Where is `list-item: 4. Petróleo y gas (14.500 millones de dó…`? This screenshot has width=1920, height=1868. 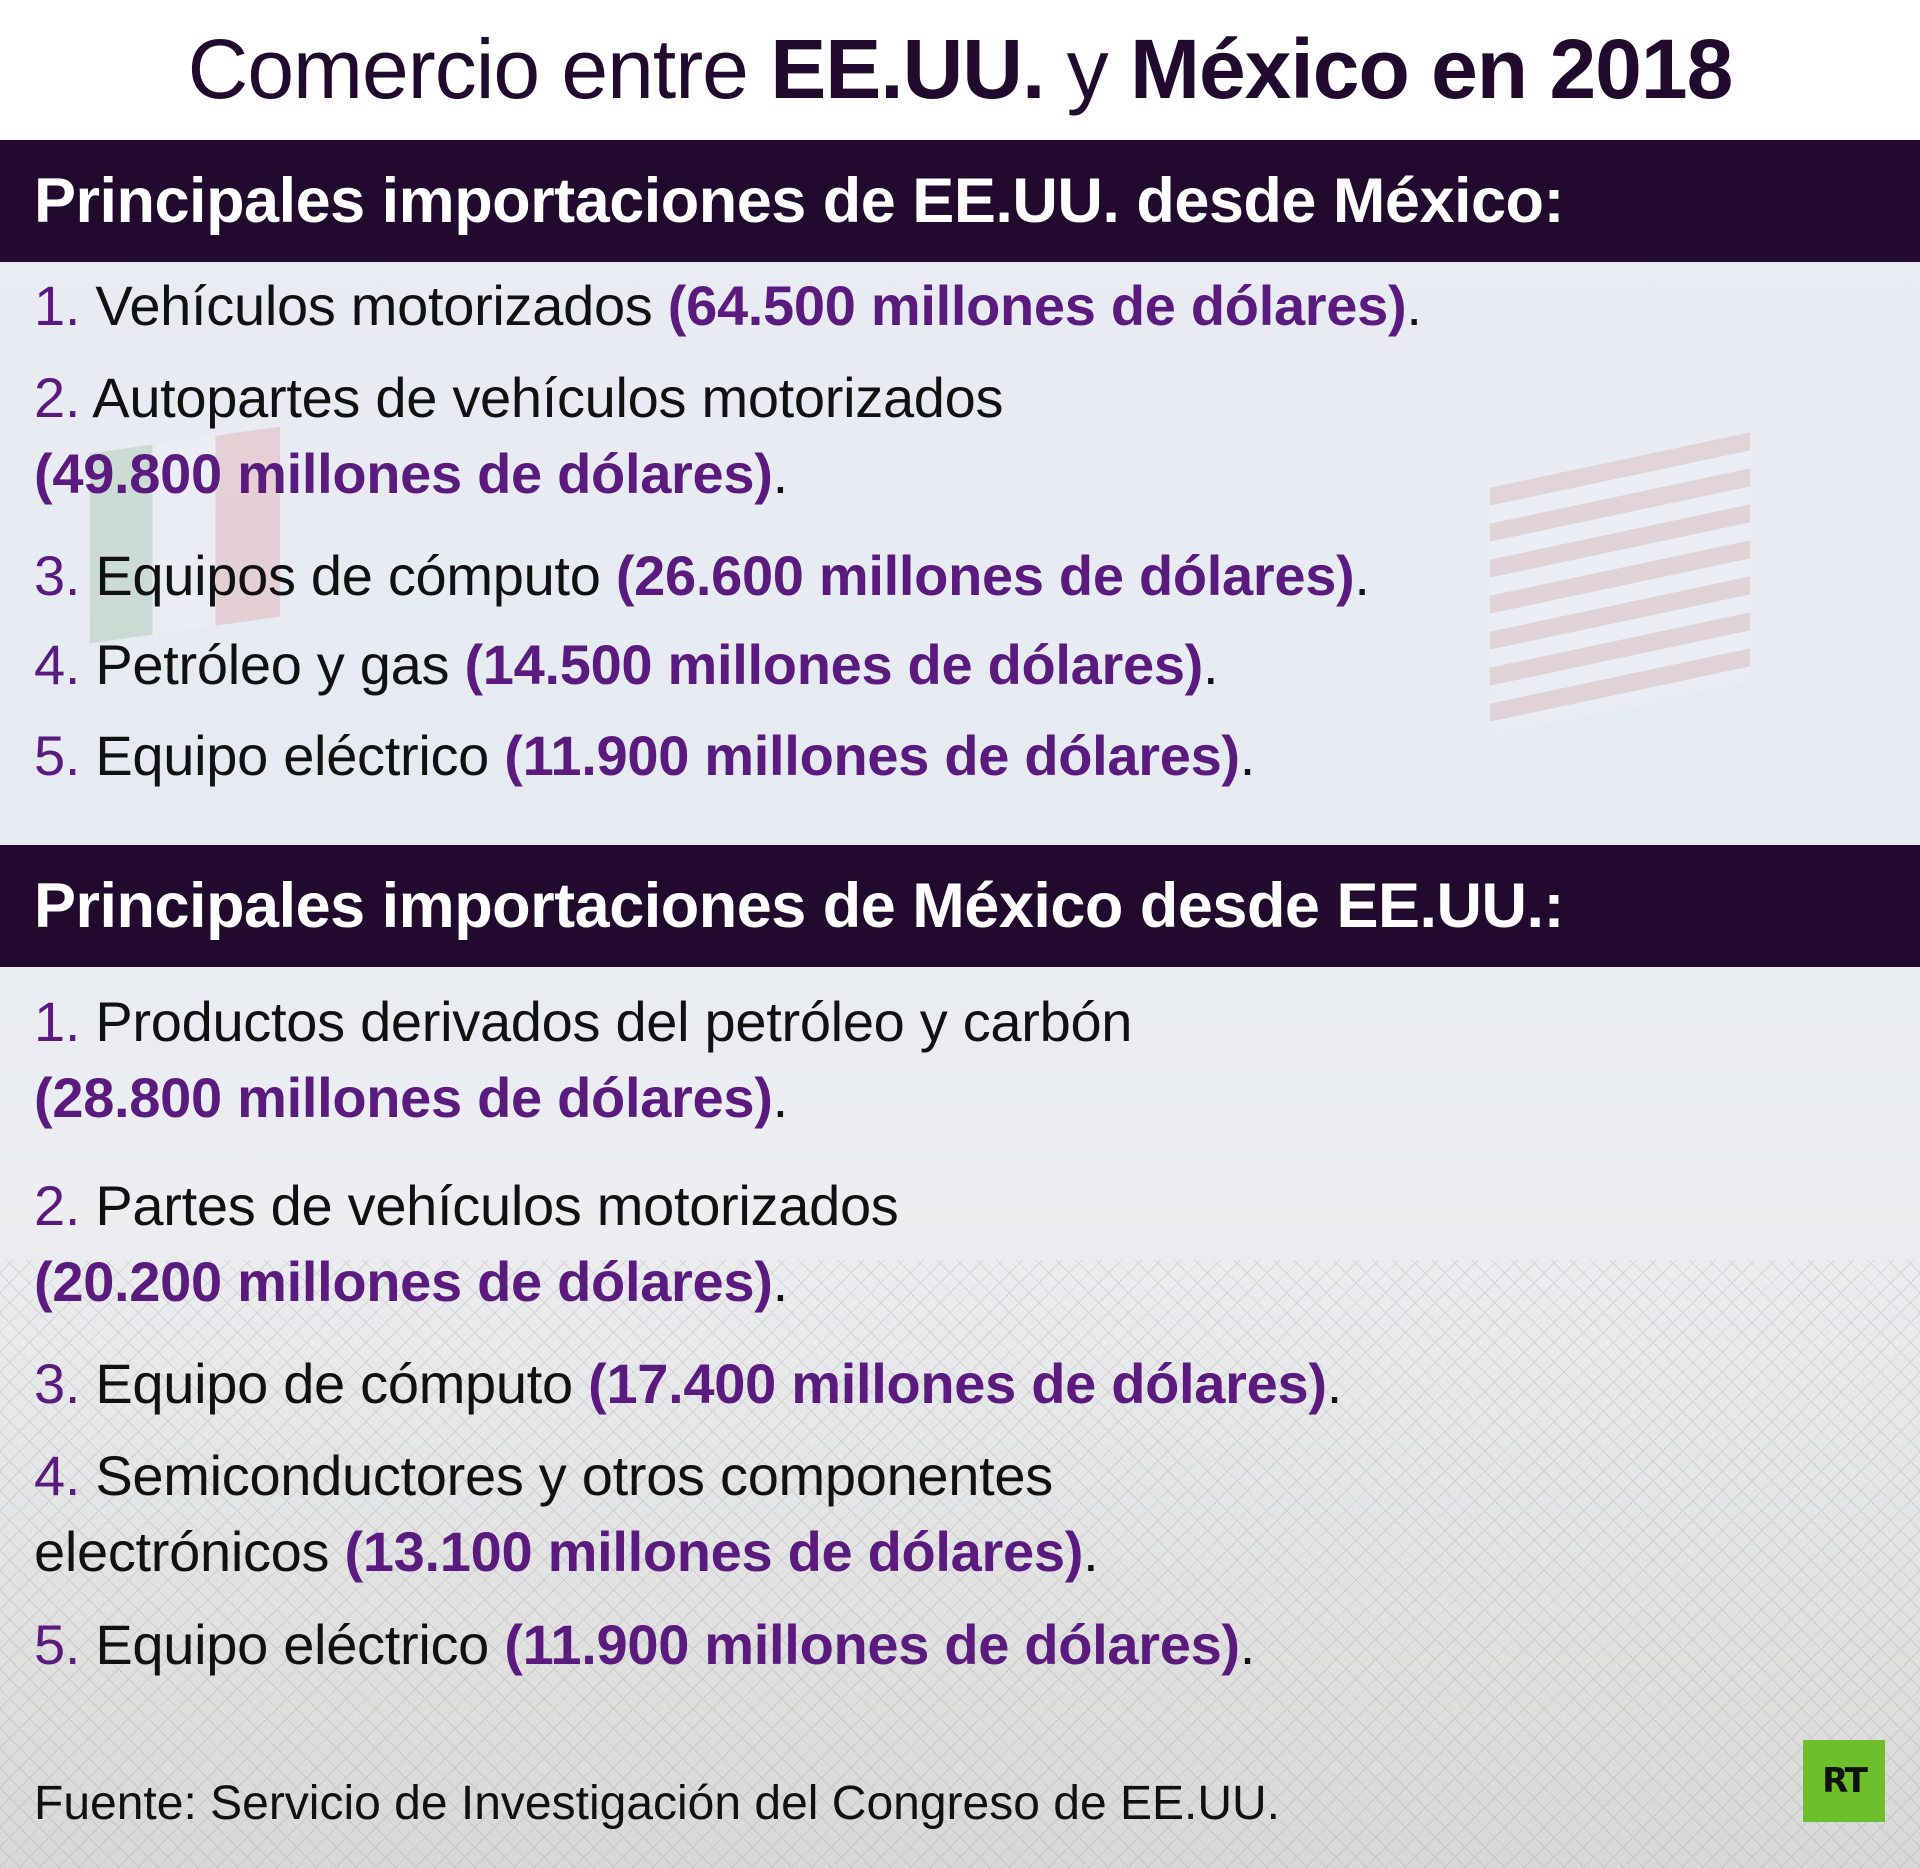 list-item: 4. Petróleo y gas (14.500 millones de dó… is located at coordinates (626, 664).